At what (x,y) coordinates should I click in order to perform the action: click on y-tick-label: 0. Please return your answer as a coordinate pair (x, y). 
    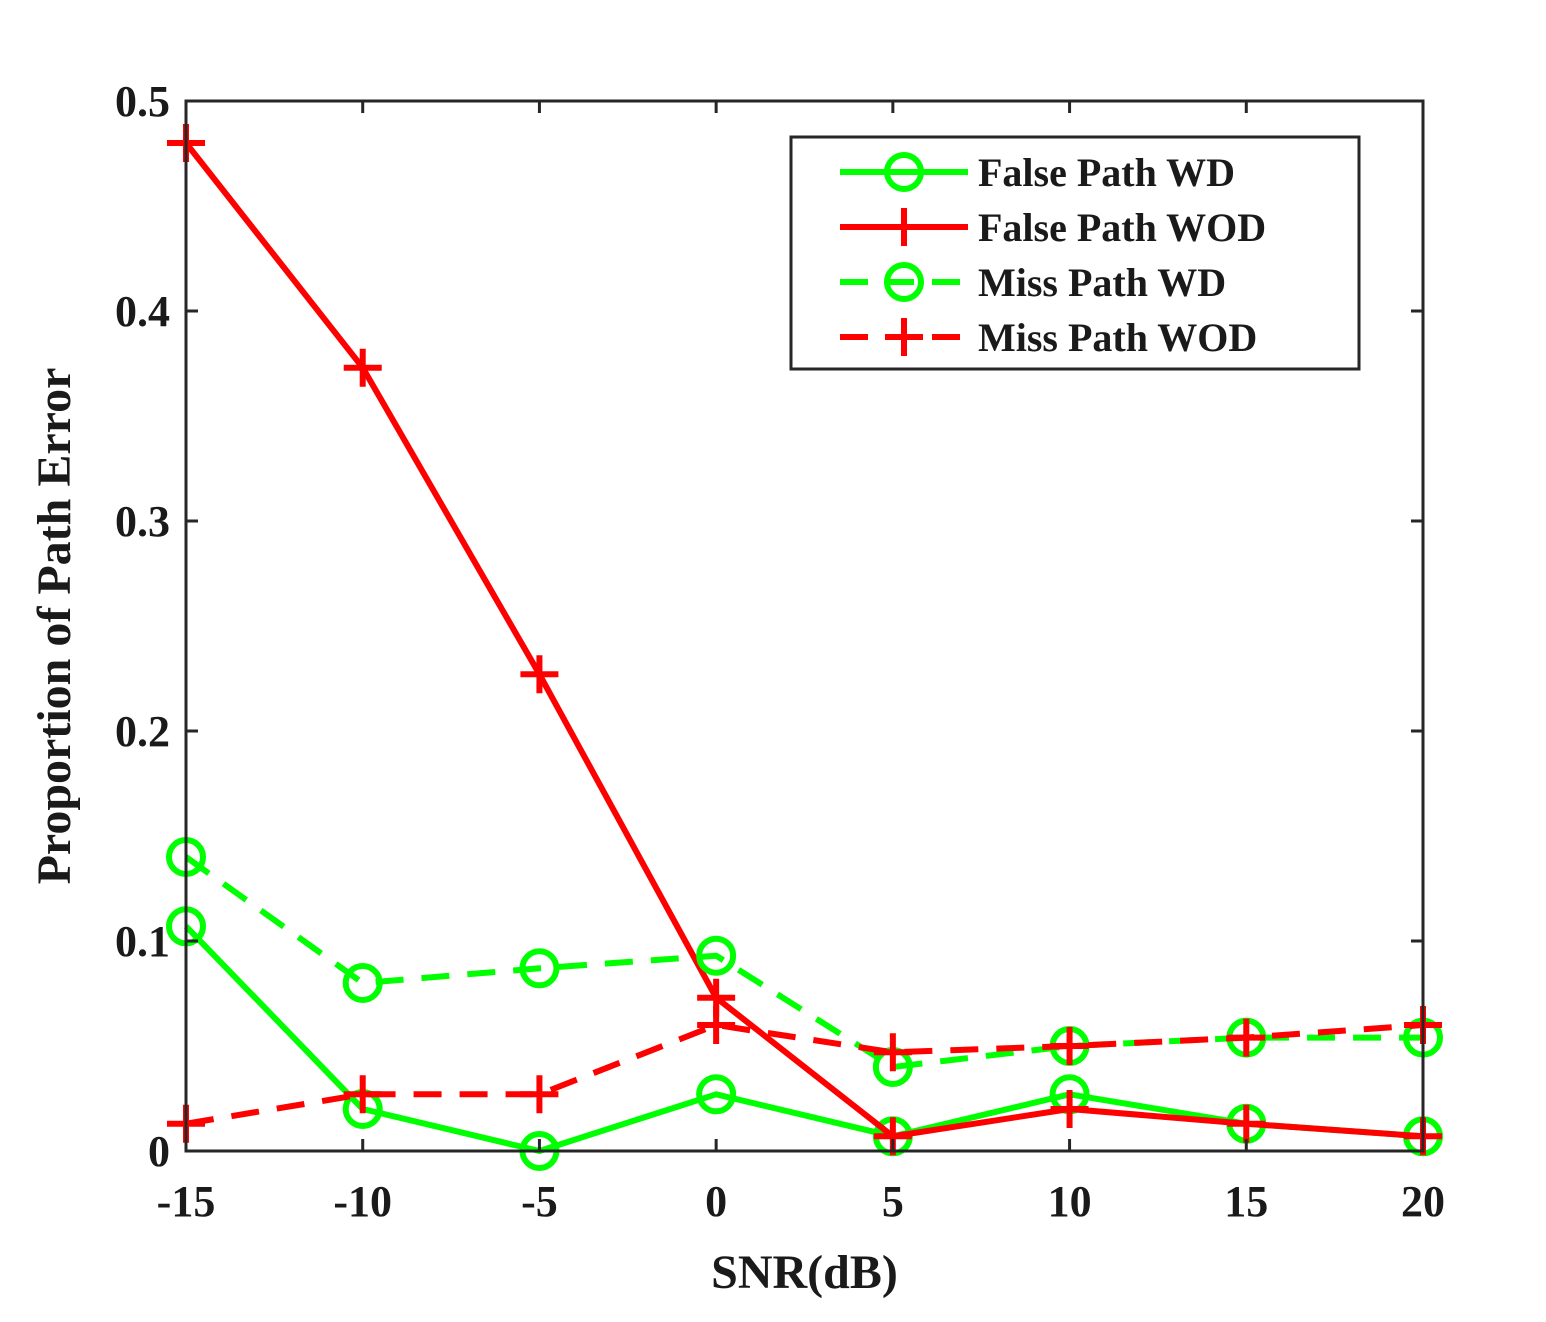
    Looking at the image, I should click on (159, 1151).